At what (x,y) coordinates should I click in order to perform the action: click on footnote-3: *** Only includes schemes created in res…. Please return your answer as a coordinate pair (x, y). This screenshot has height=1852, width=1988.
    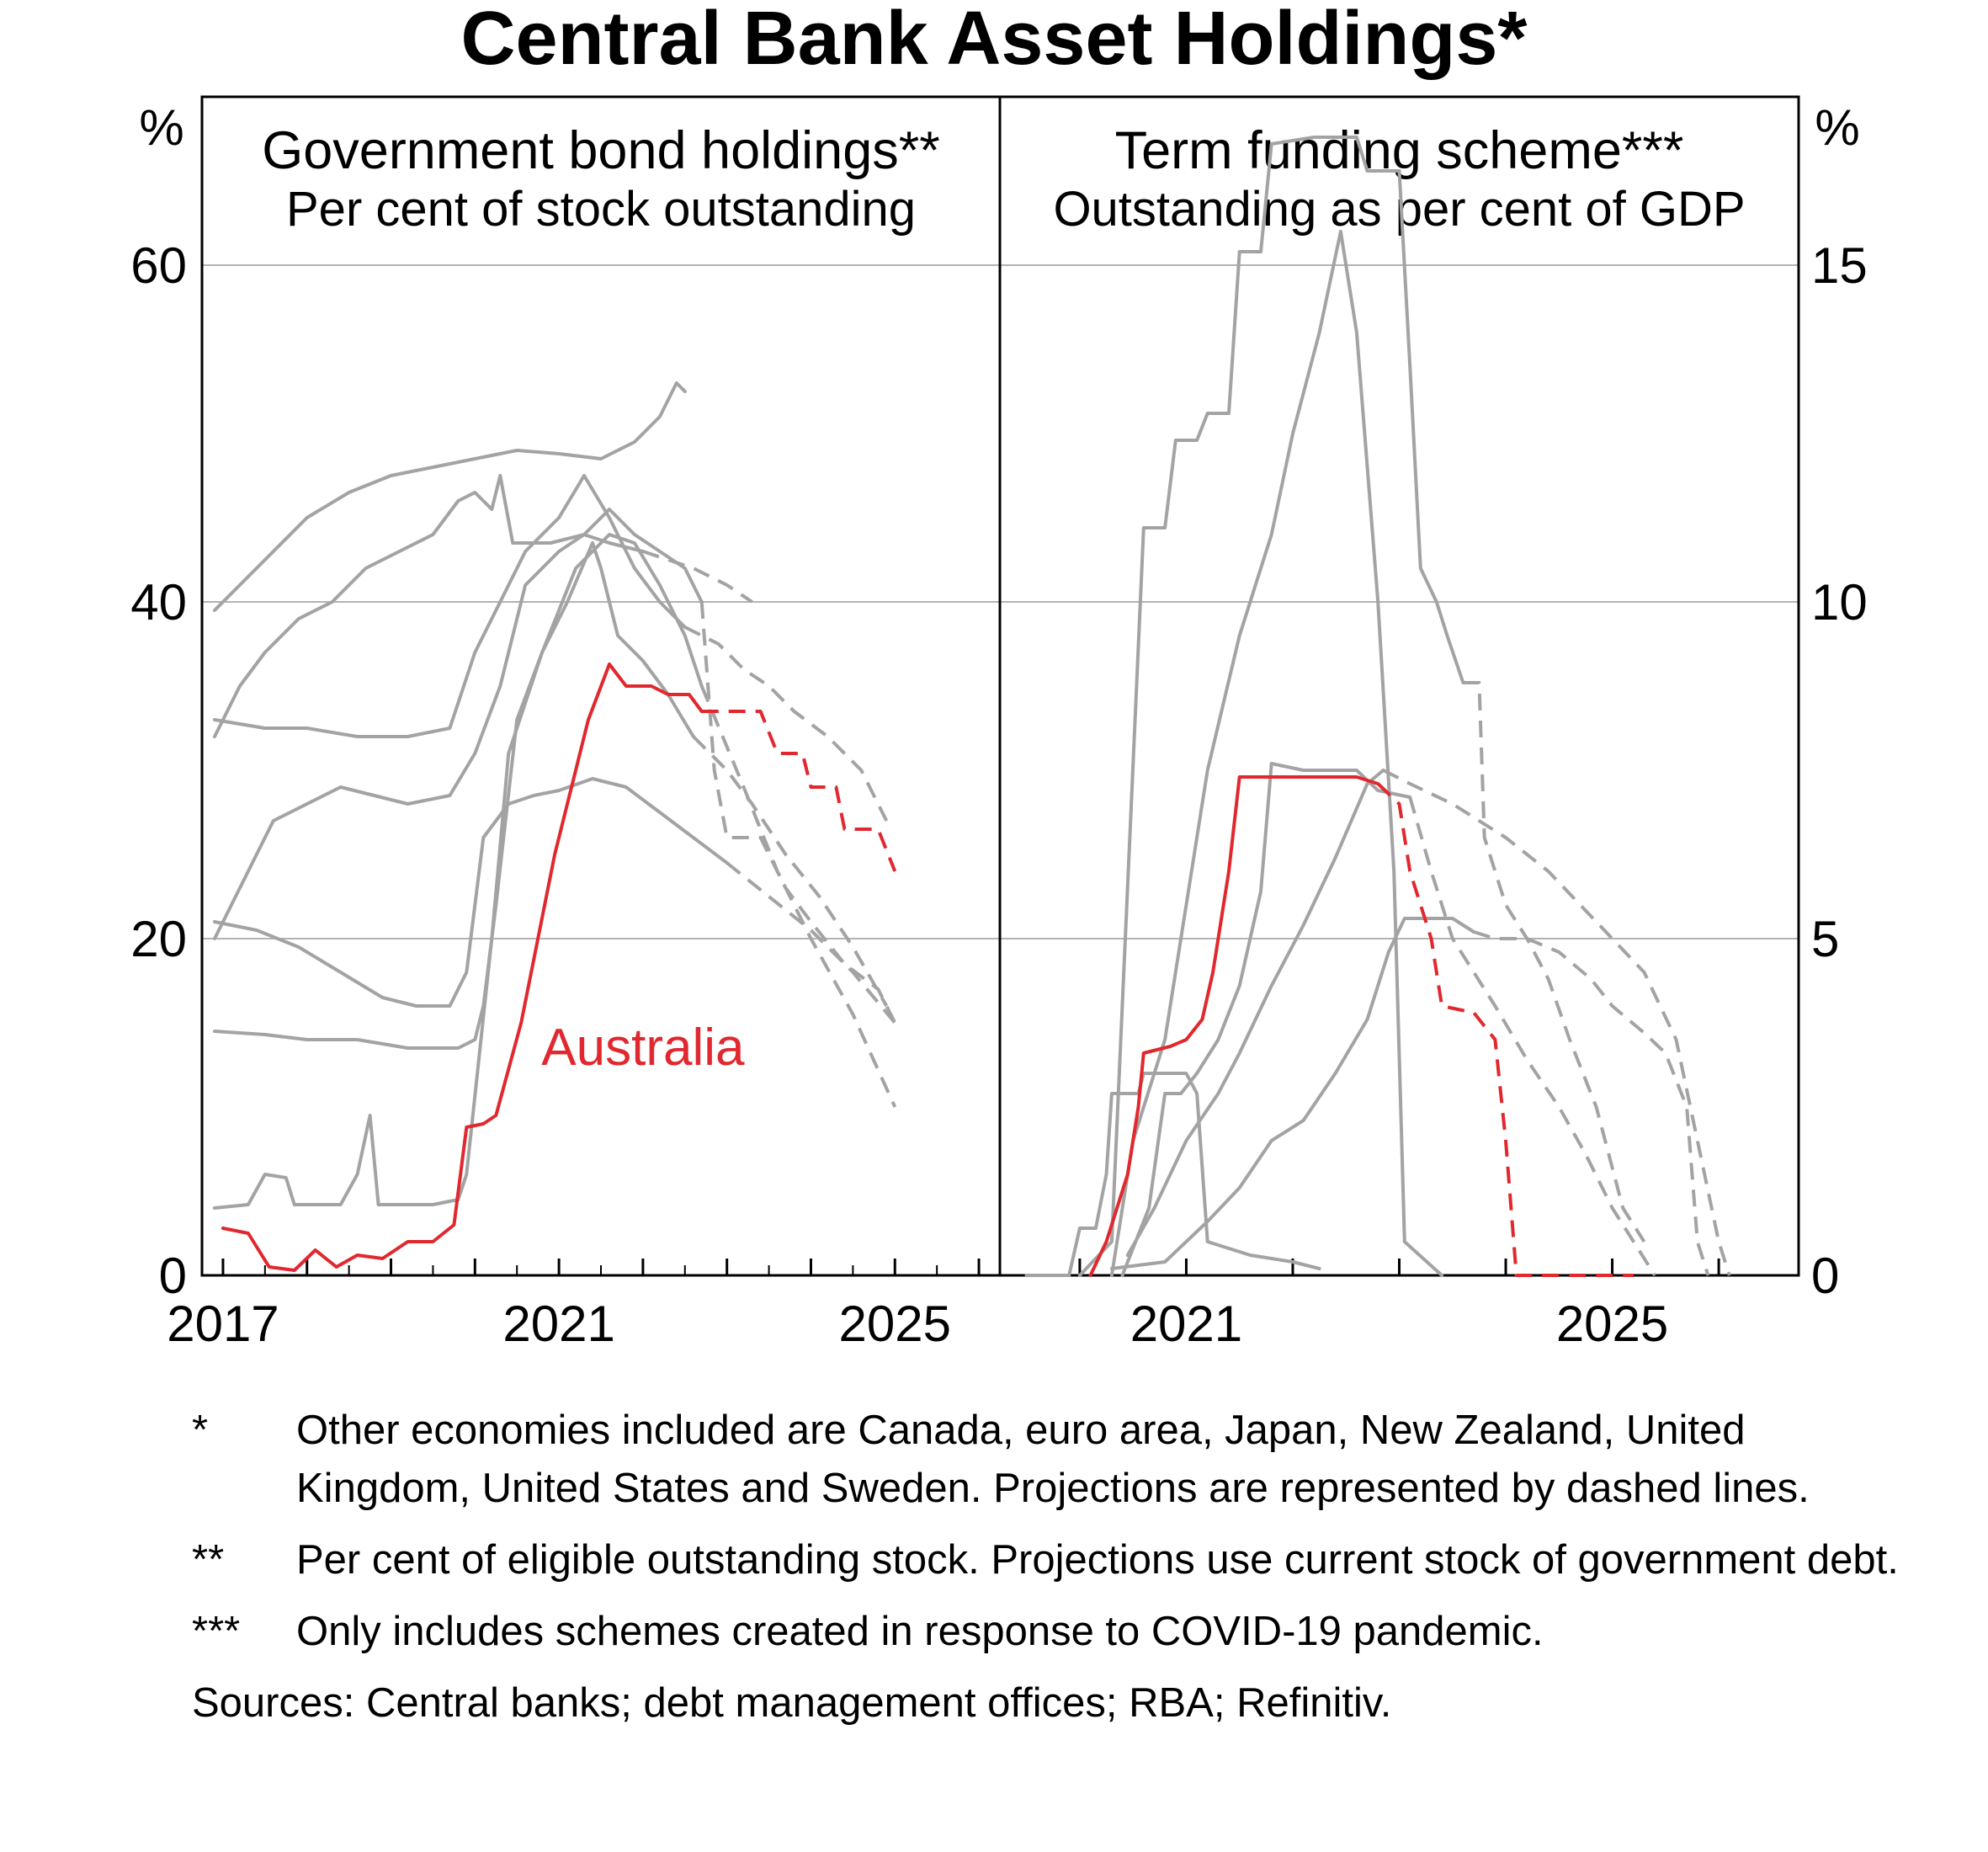
    Looking at the image, I should click on (1050, 1632).